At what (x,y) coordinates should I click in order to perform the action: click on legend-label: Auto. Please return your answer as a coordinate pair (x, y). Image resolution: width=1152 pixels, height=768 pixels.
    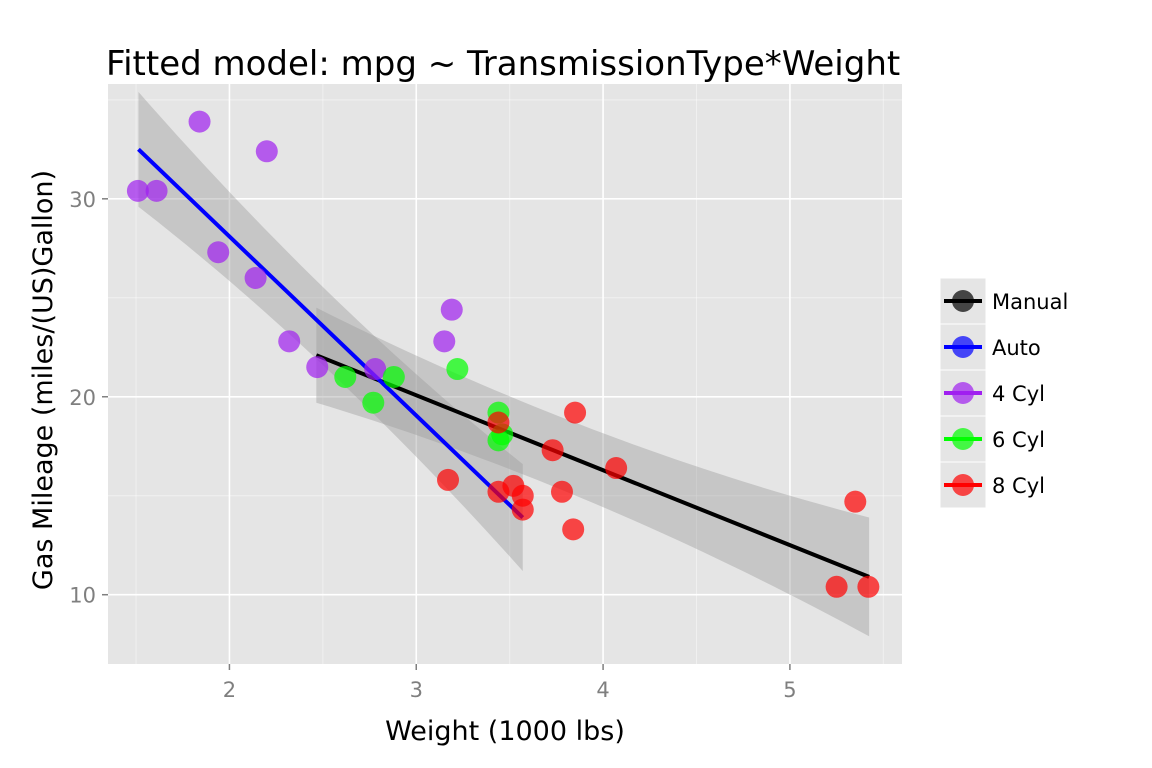
    Looking at the image, I should click on (1016, 348).